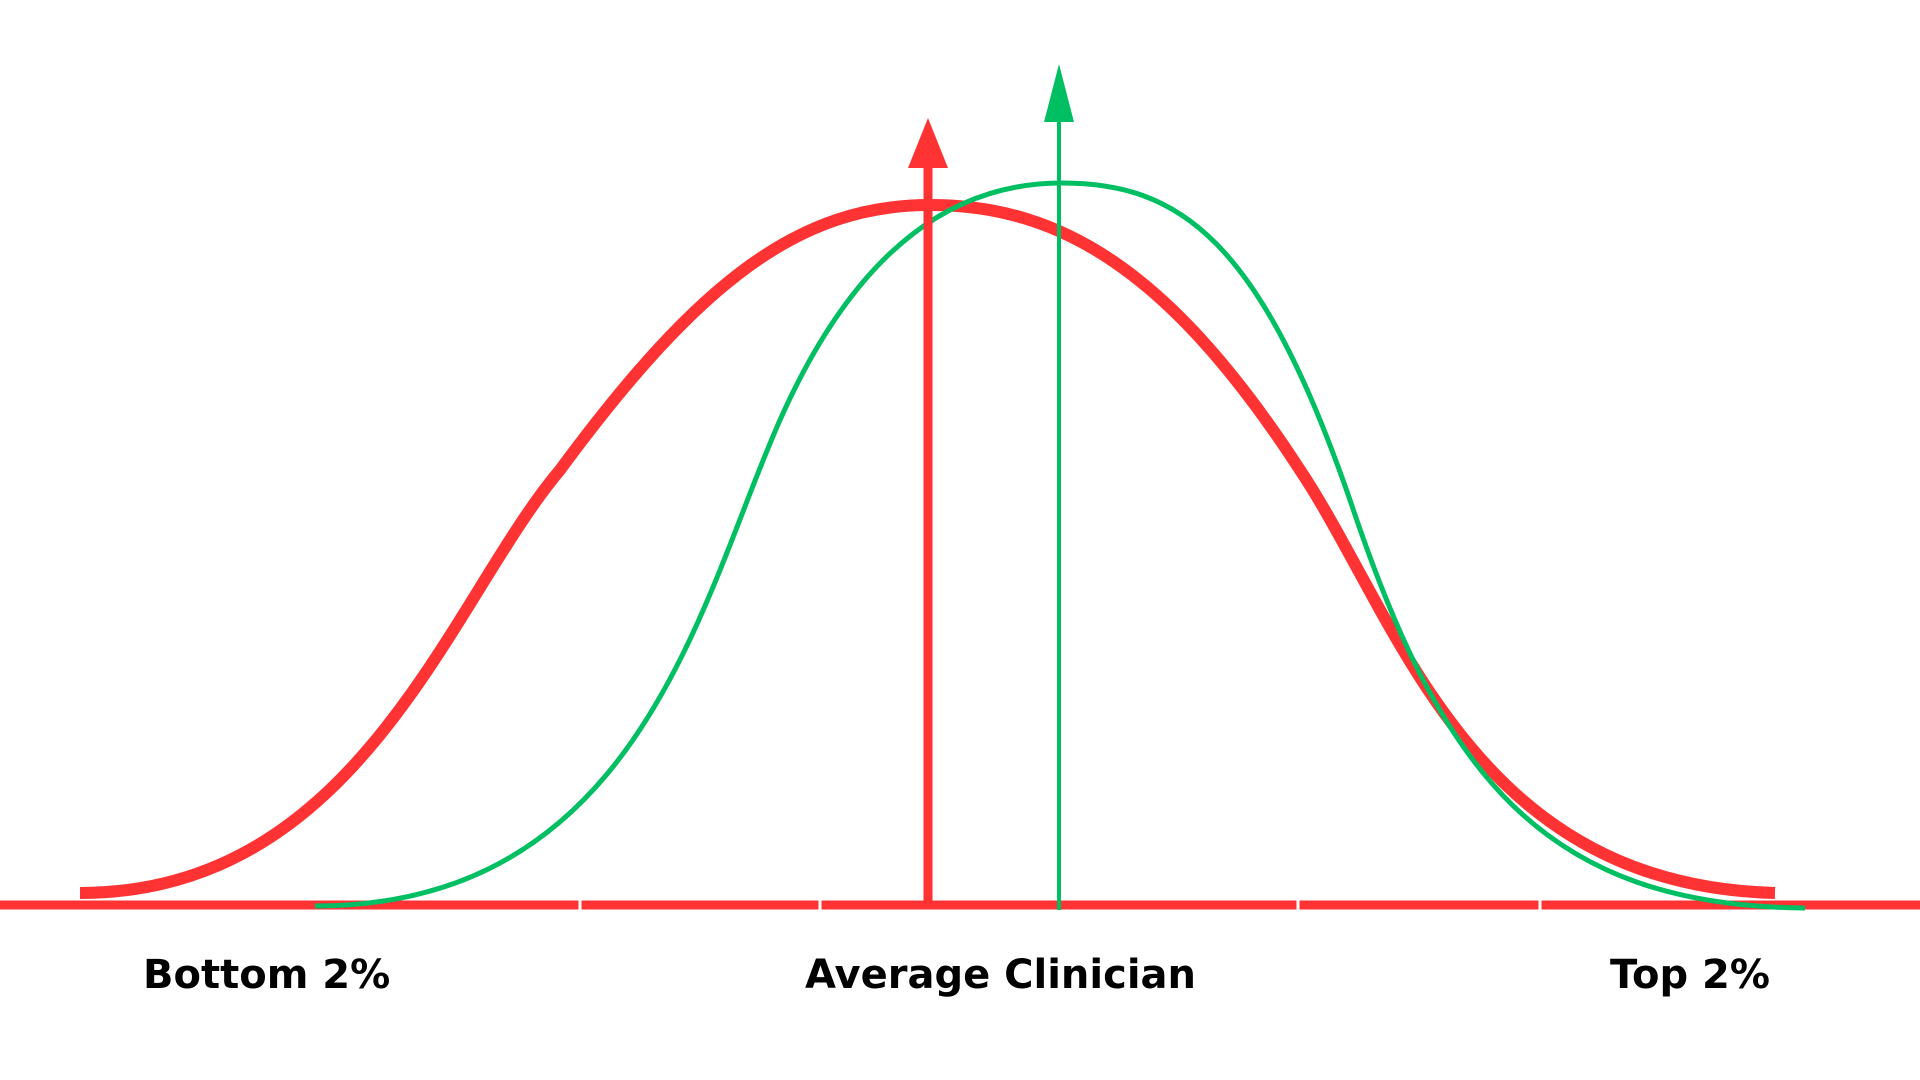 Image resolution: width=1920 pixels, height=1080 pixels. What do you see at coordinates (928, 511) in the screenshot?
I see `red-average-arrow` at bounding box center [928, 511].